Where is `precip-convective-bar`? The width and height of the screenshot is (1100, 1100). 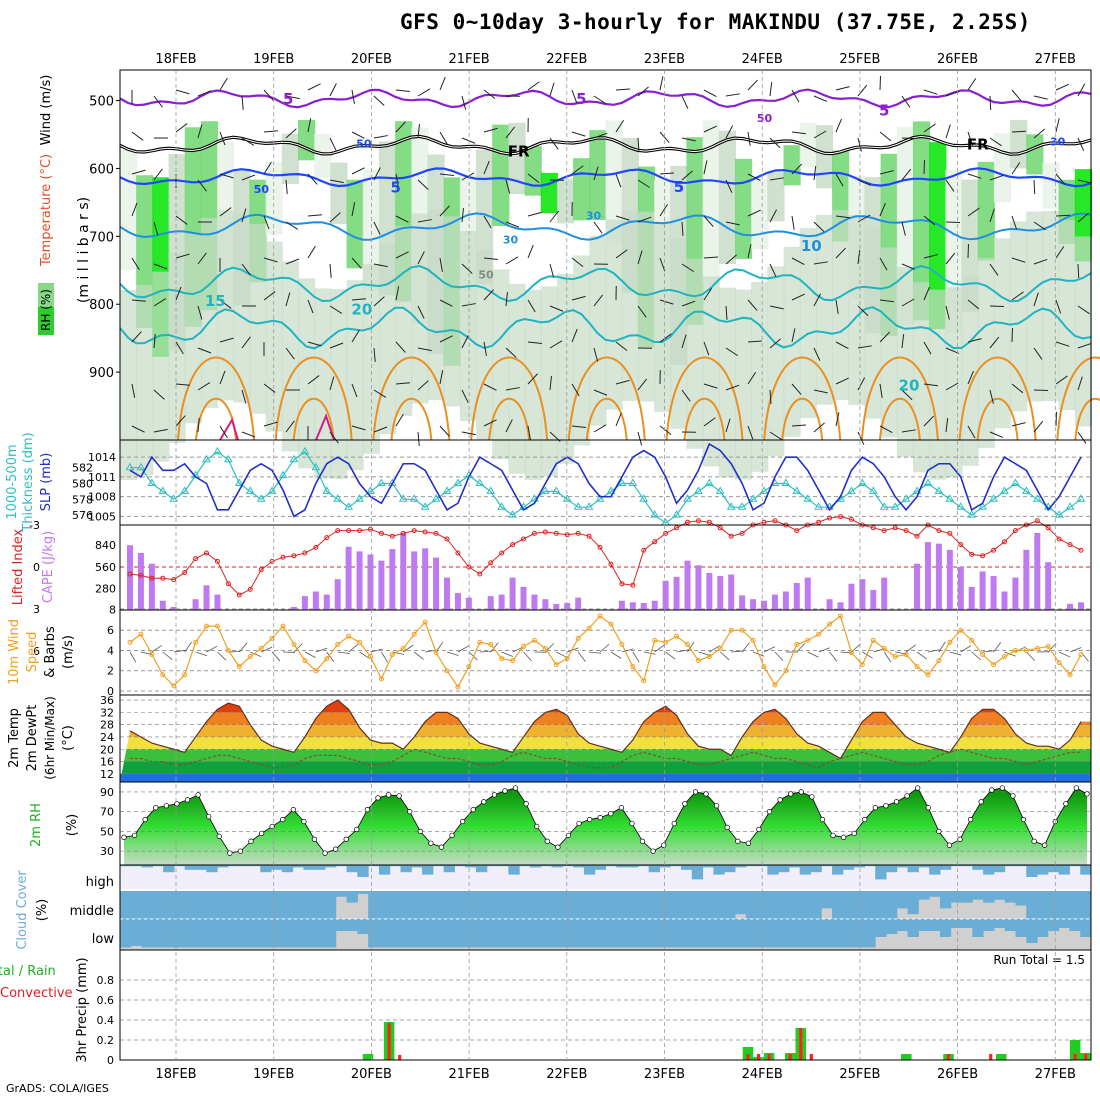 precip-convective-bar is located at coordinates (991, 1057).